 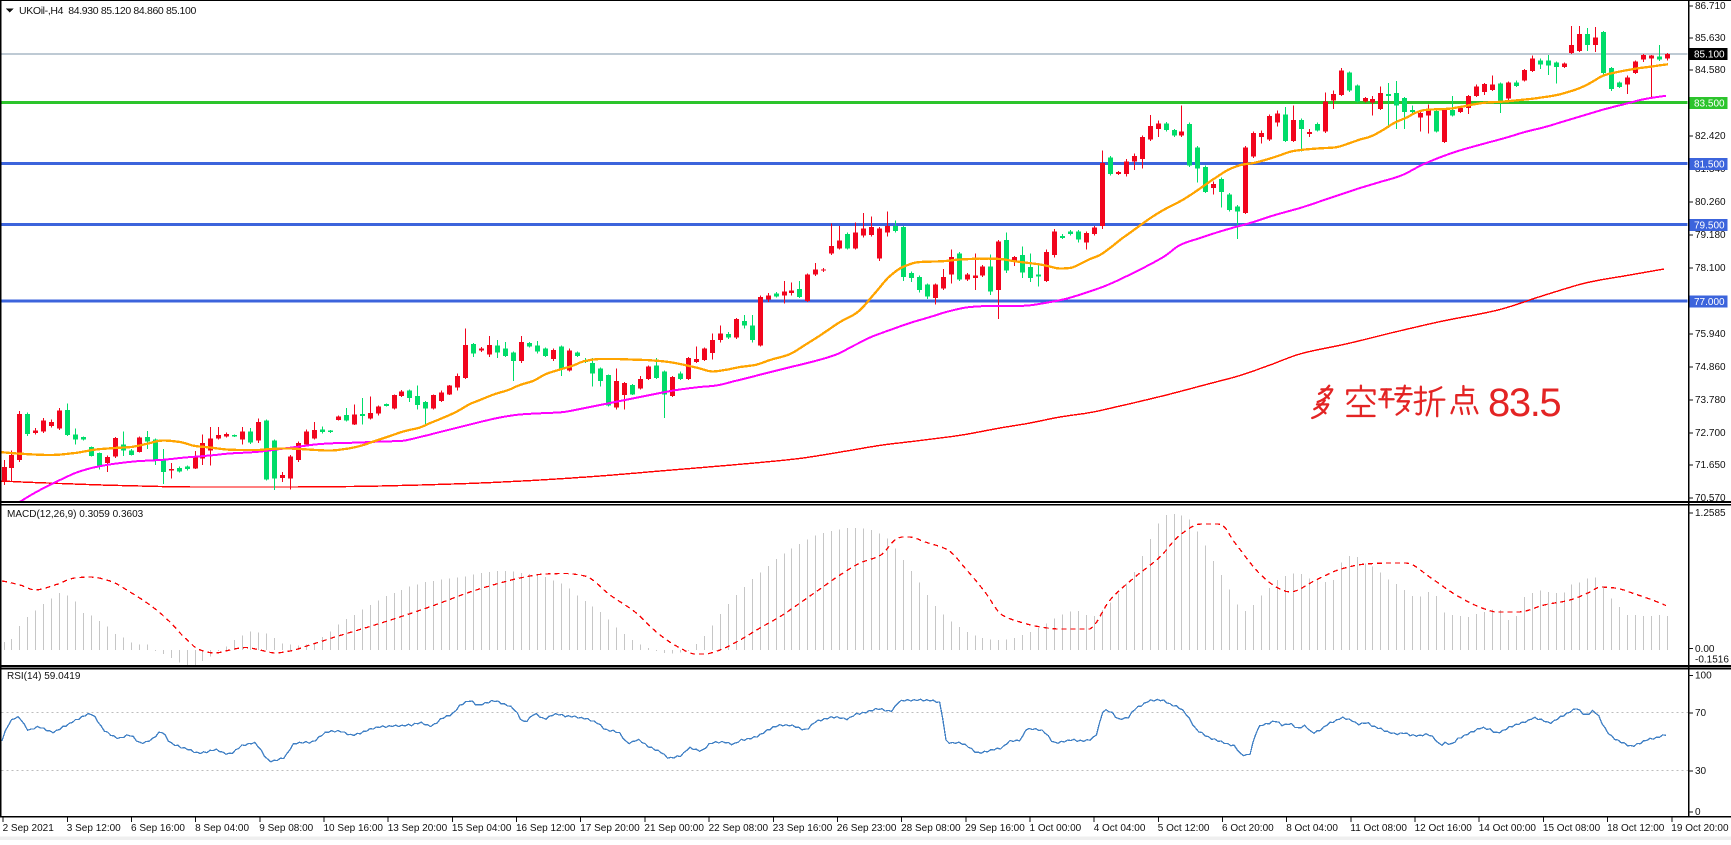 I want to click on svg-text: 1 Oct 00:00, so click(x=1056, y=828).